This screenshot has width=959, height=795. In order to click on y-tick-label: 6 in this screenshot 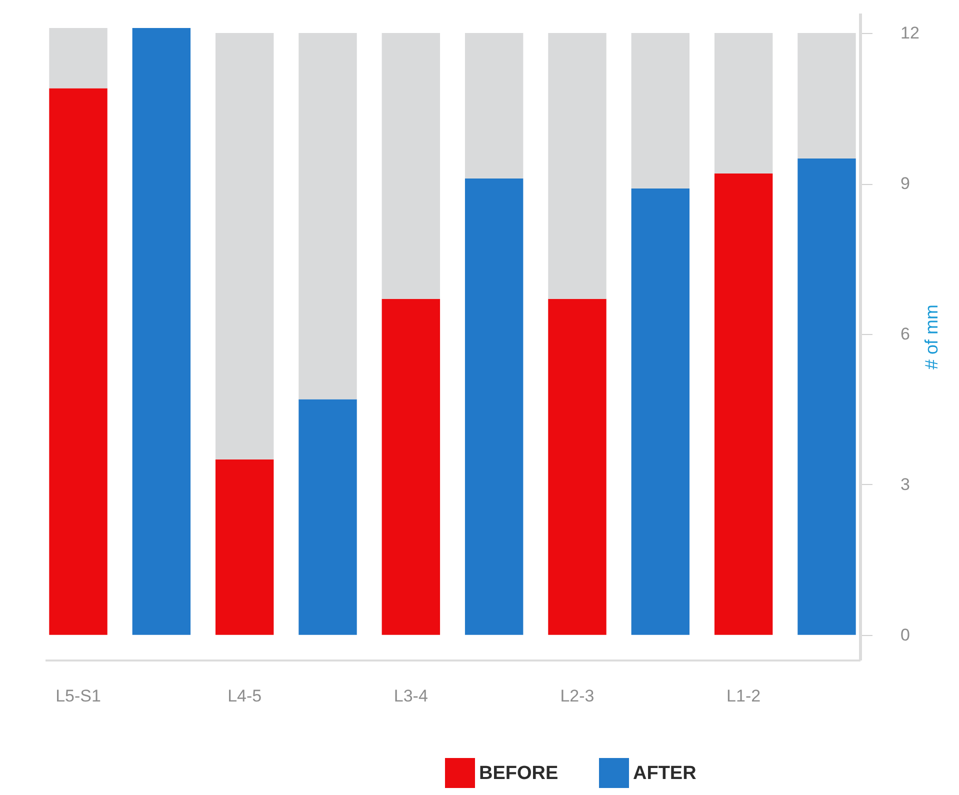, I will do `click(905, 334)`.